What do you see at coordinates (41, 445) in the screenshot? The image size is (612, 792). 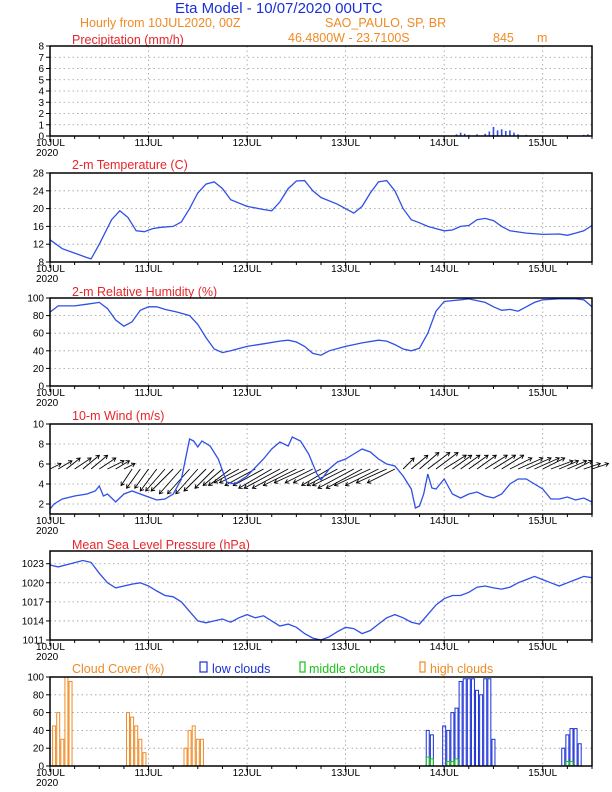 I see `wind-y-tick-label: 8` at bounding box center [41, 445].